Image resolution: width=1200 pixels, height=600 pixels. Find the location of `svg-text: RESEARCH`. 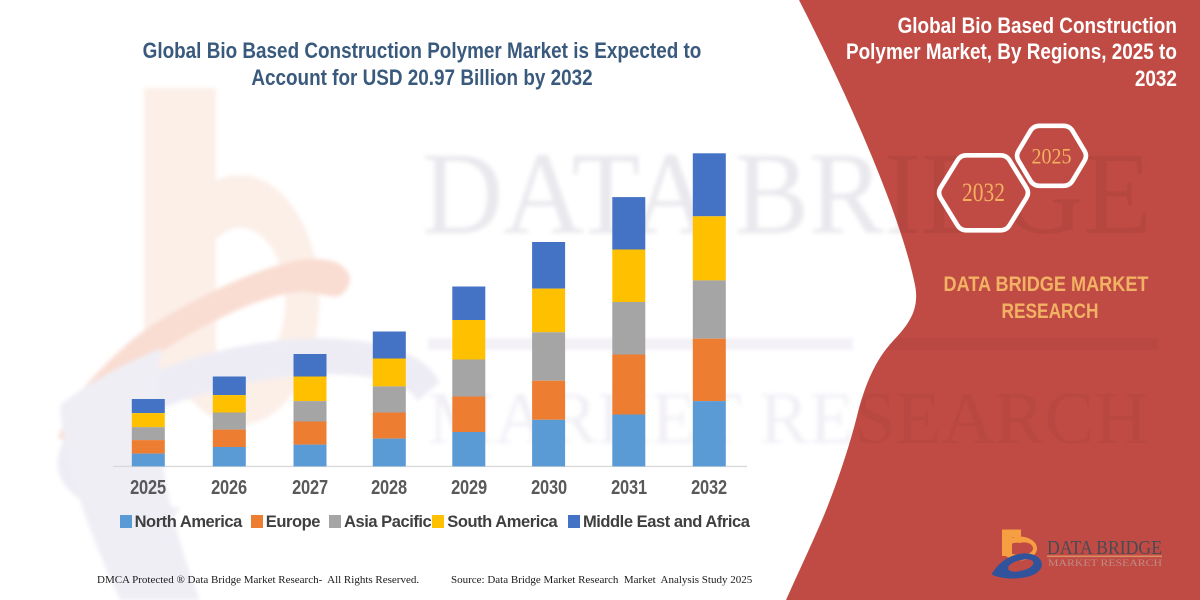

svg-text: RESEARCH is located at coordinates (1050, 311).